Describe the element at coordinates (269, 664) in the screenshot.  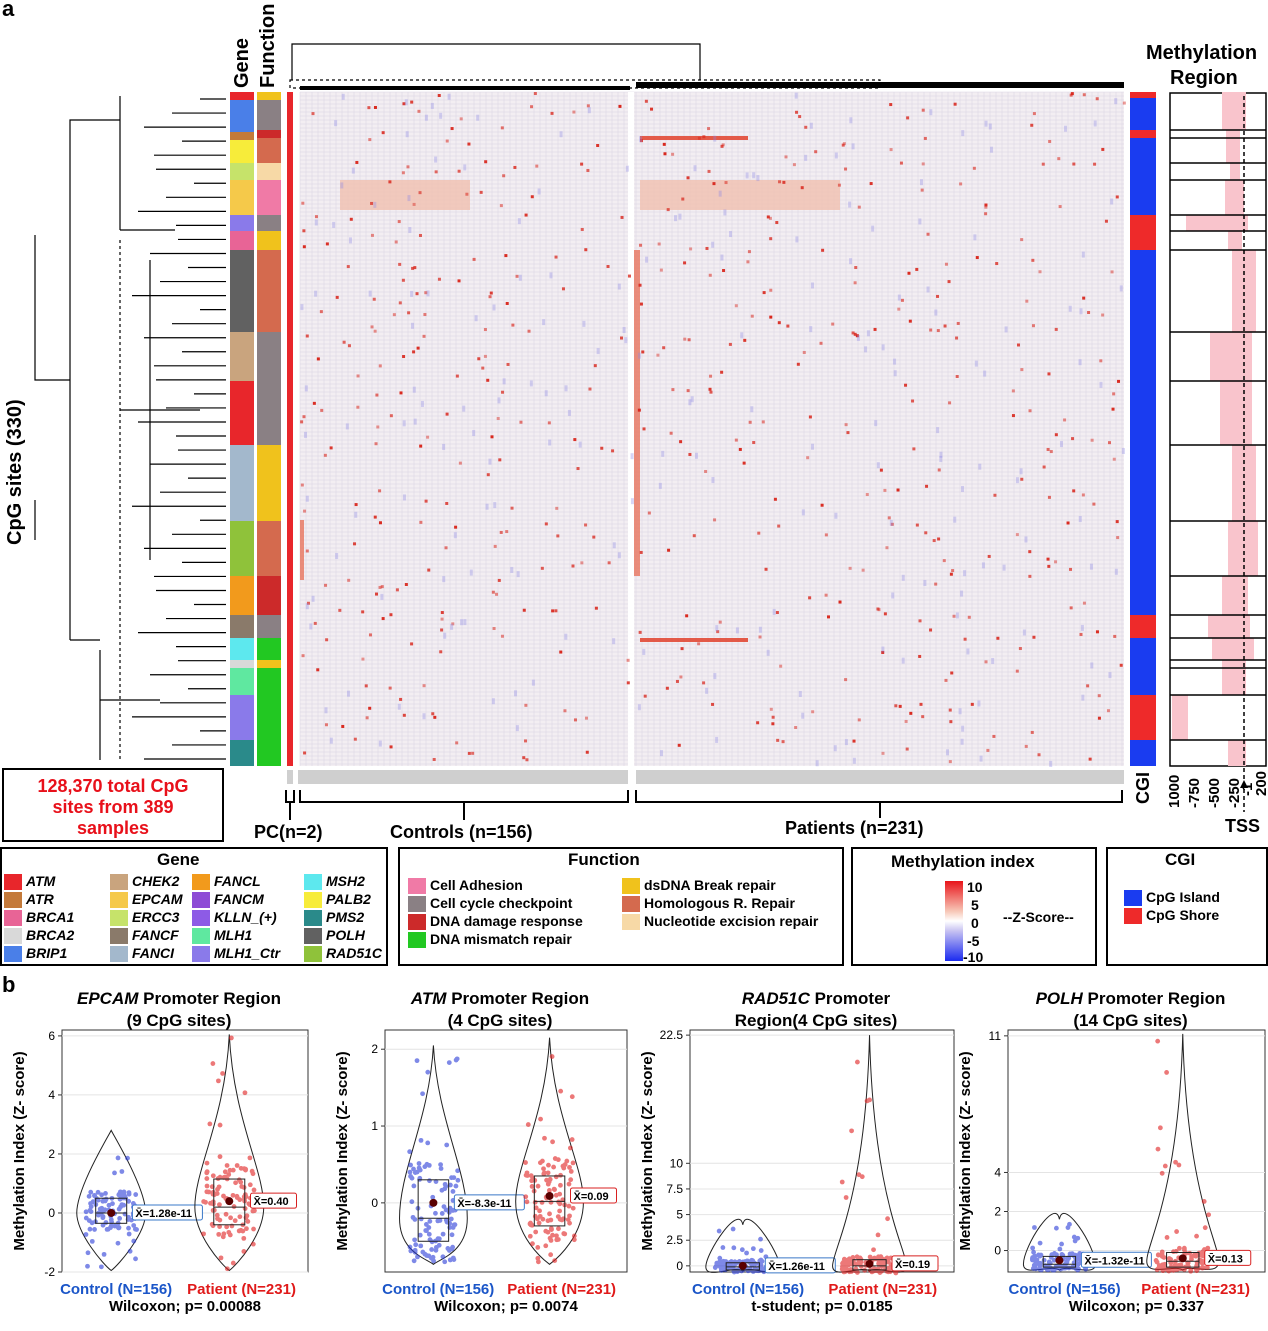
I see `function-annotation-cell` at that location.